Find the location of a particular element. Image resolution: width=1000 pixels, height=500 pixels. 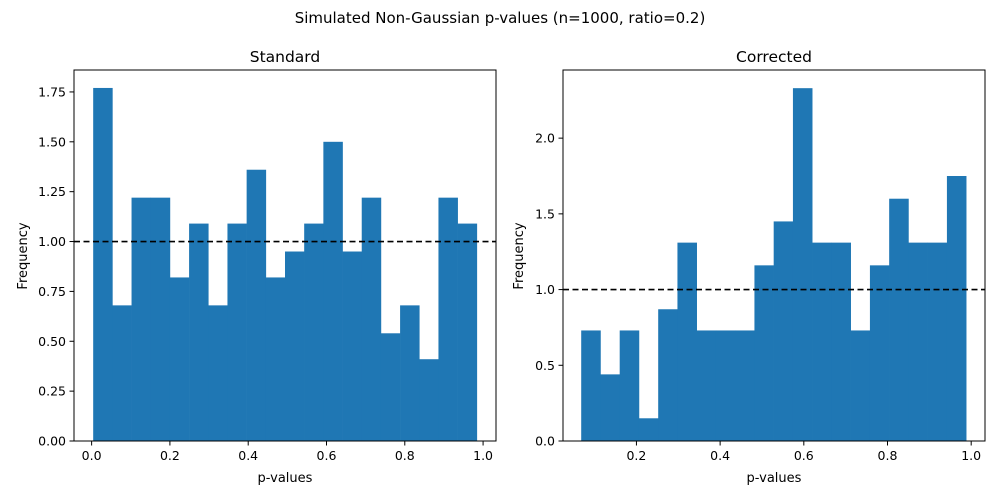

standard-ytick-label: 1.50 is located at coordinates (52, 141).